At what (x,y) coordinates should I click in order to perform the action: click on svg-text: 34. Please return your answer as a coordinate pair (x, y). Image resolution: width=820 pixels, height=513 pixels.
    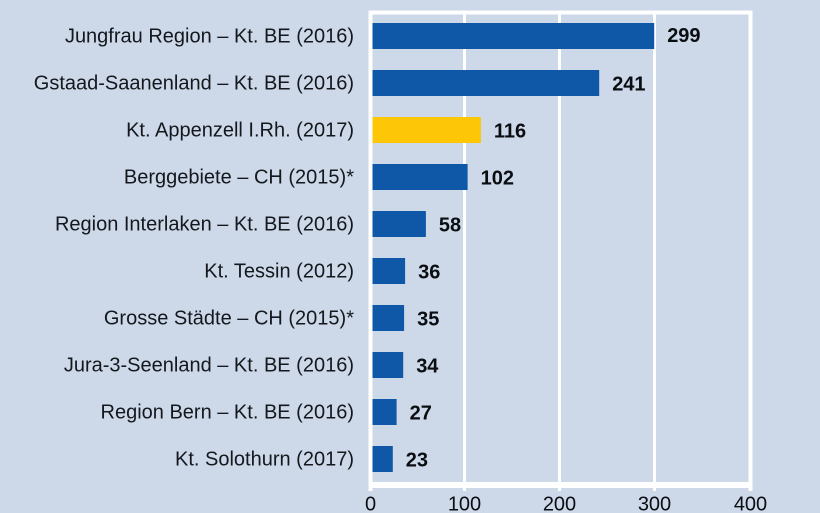
    Looking at the image, I should click on (427, 367).